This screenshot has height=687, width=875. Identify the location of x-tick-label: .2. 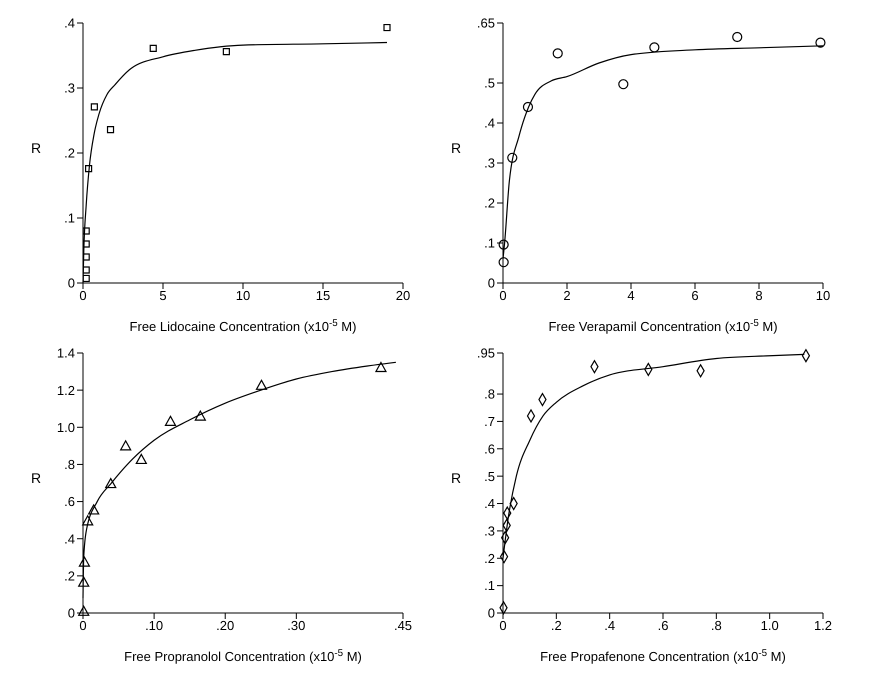
(556, 626).